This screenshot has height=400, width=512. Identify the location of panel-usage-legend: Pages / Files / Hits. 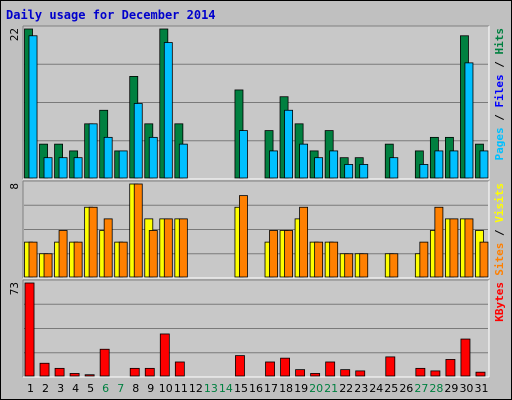
(499, 94).